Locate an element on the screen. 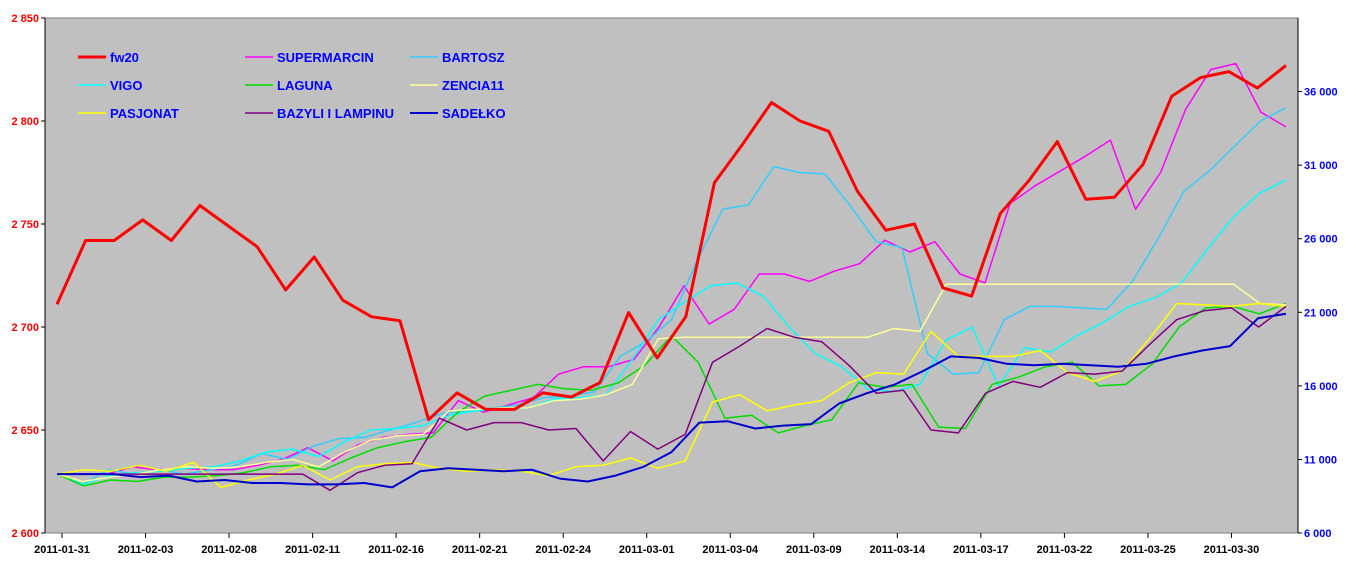 This screenshot has height=572, width=1362. left-y-axis: 2 600 2 650 2 700 2 750 2 800 2 850 is located at coordinates (28, 276).